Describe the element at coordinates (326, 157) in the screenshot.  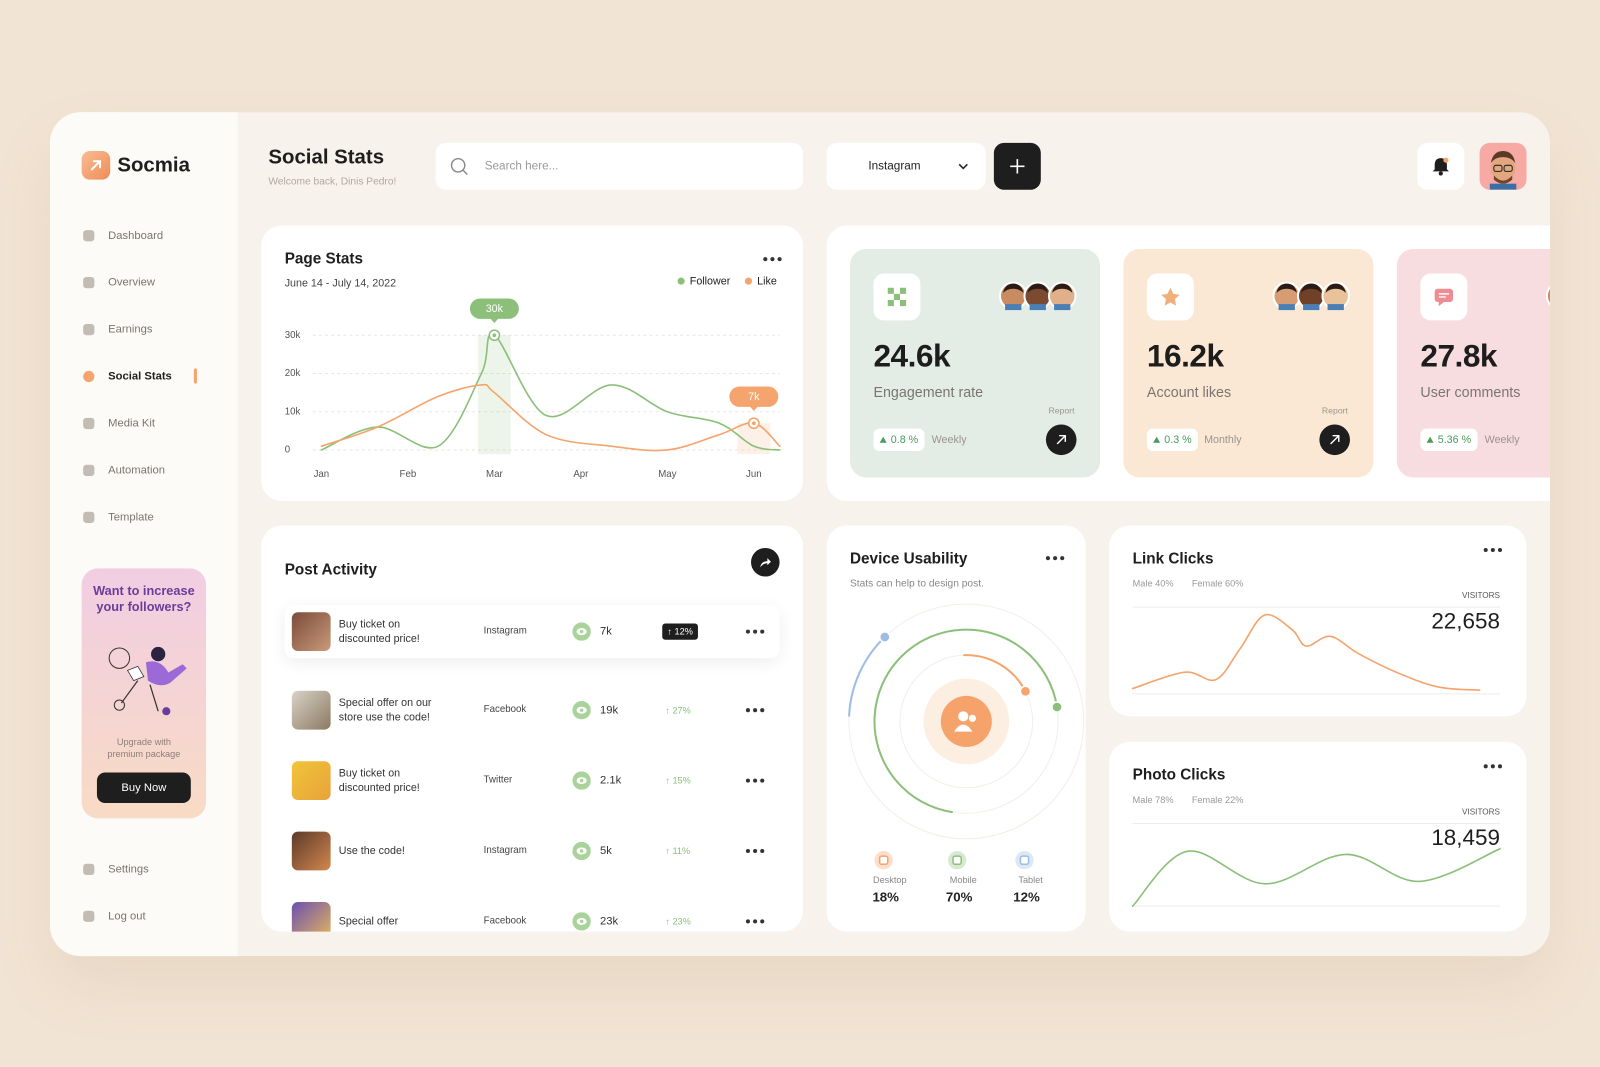
I see `page-title: Social Stats` at that location.